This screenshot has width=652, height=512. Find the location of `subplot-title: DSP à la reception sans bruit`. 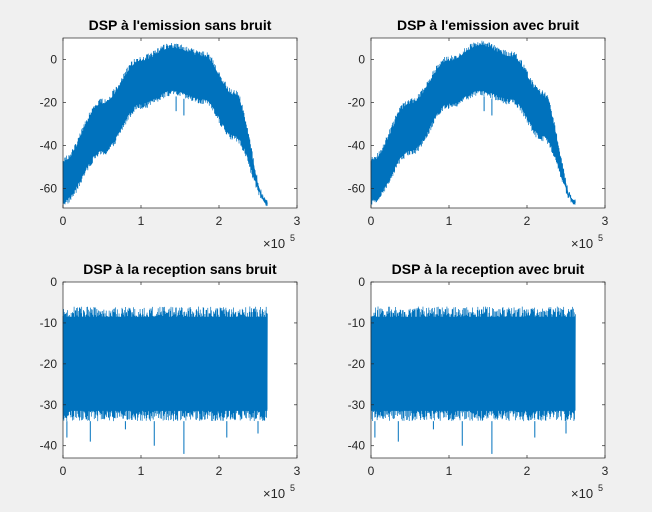

subplot-title: DSP à la reception sans bruit is located at coordinates (180, 269).